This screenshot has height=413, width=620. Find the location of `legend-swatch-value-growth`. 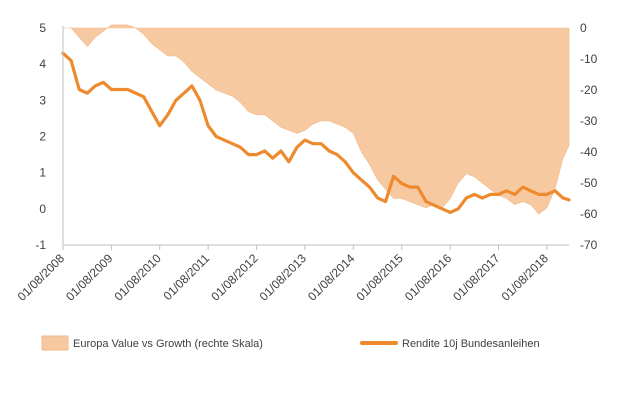

legend-swatch-value-growth is located at coordinates (55, 343).